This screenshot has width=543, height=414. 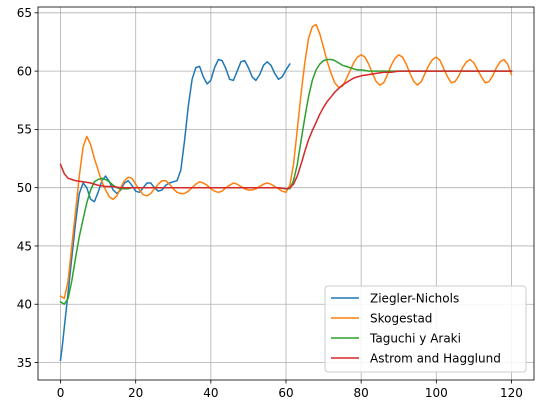 I want to click on y-tick-label: 35, so click(x=24, y=363).